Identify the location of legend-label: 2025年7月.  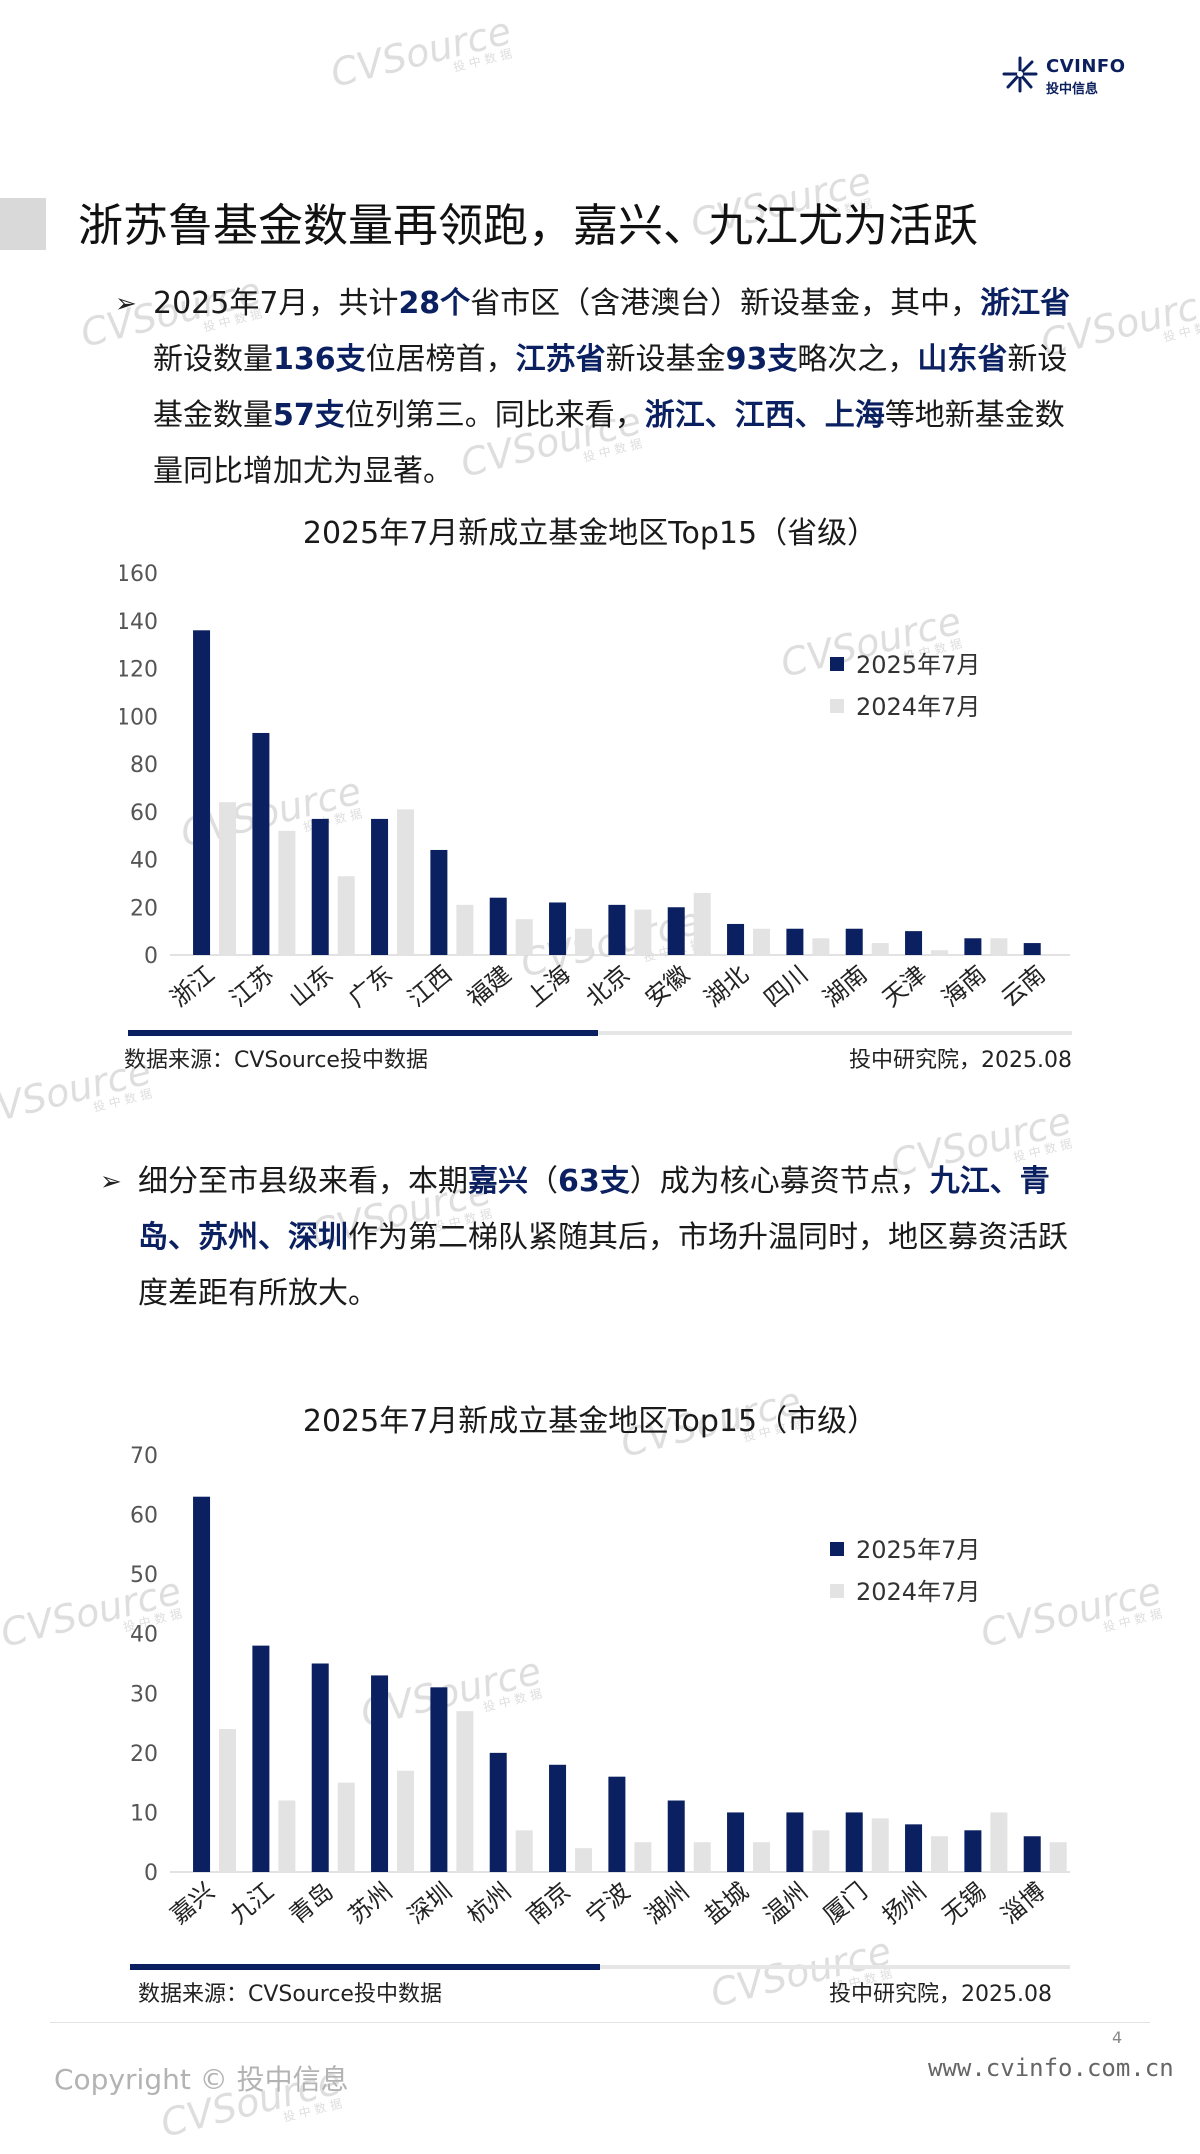
(918, 665).